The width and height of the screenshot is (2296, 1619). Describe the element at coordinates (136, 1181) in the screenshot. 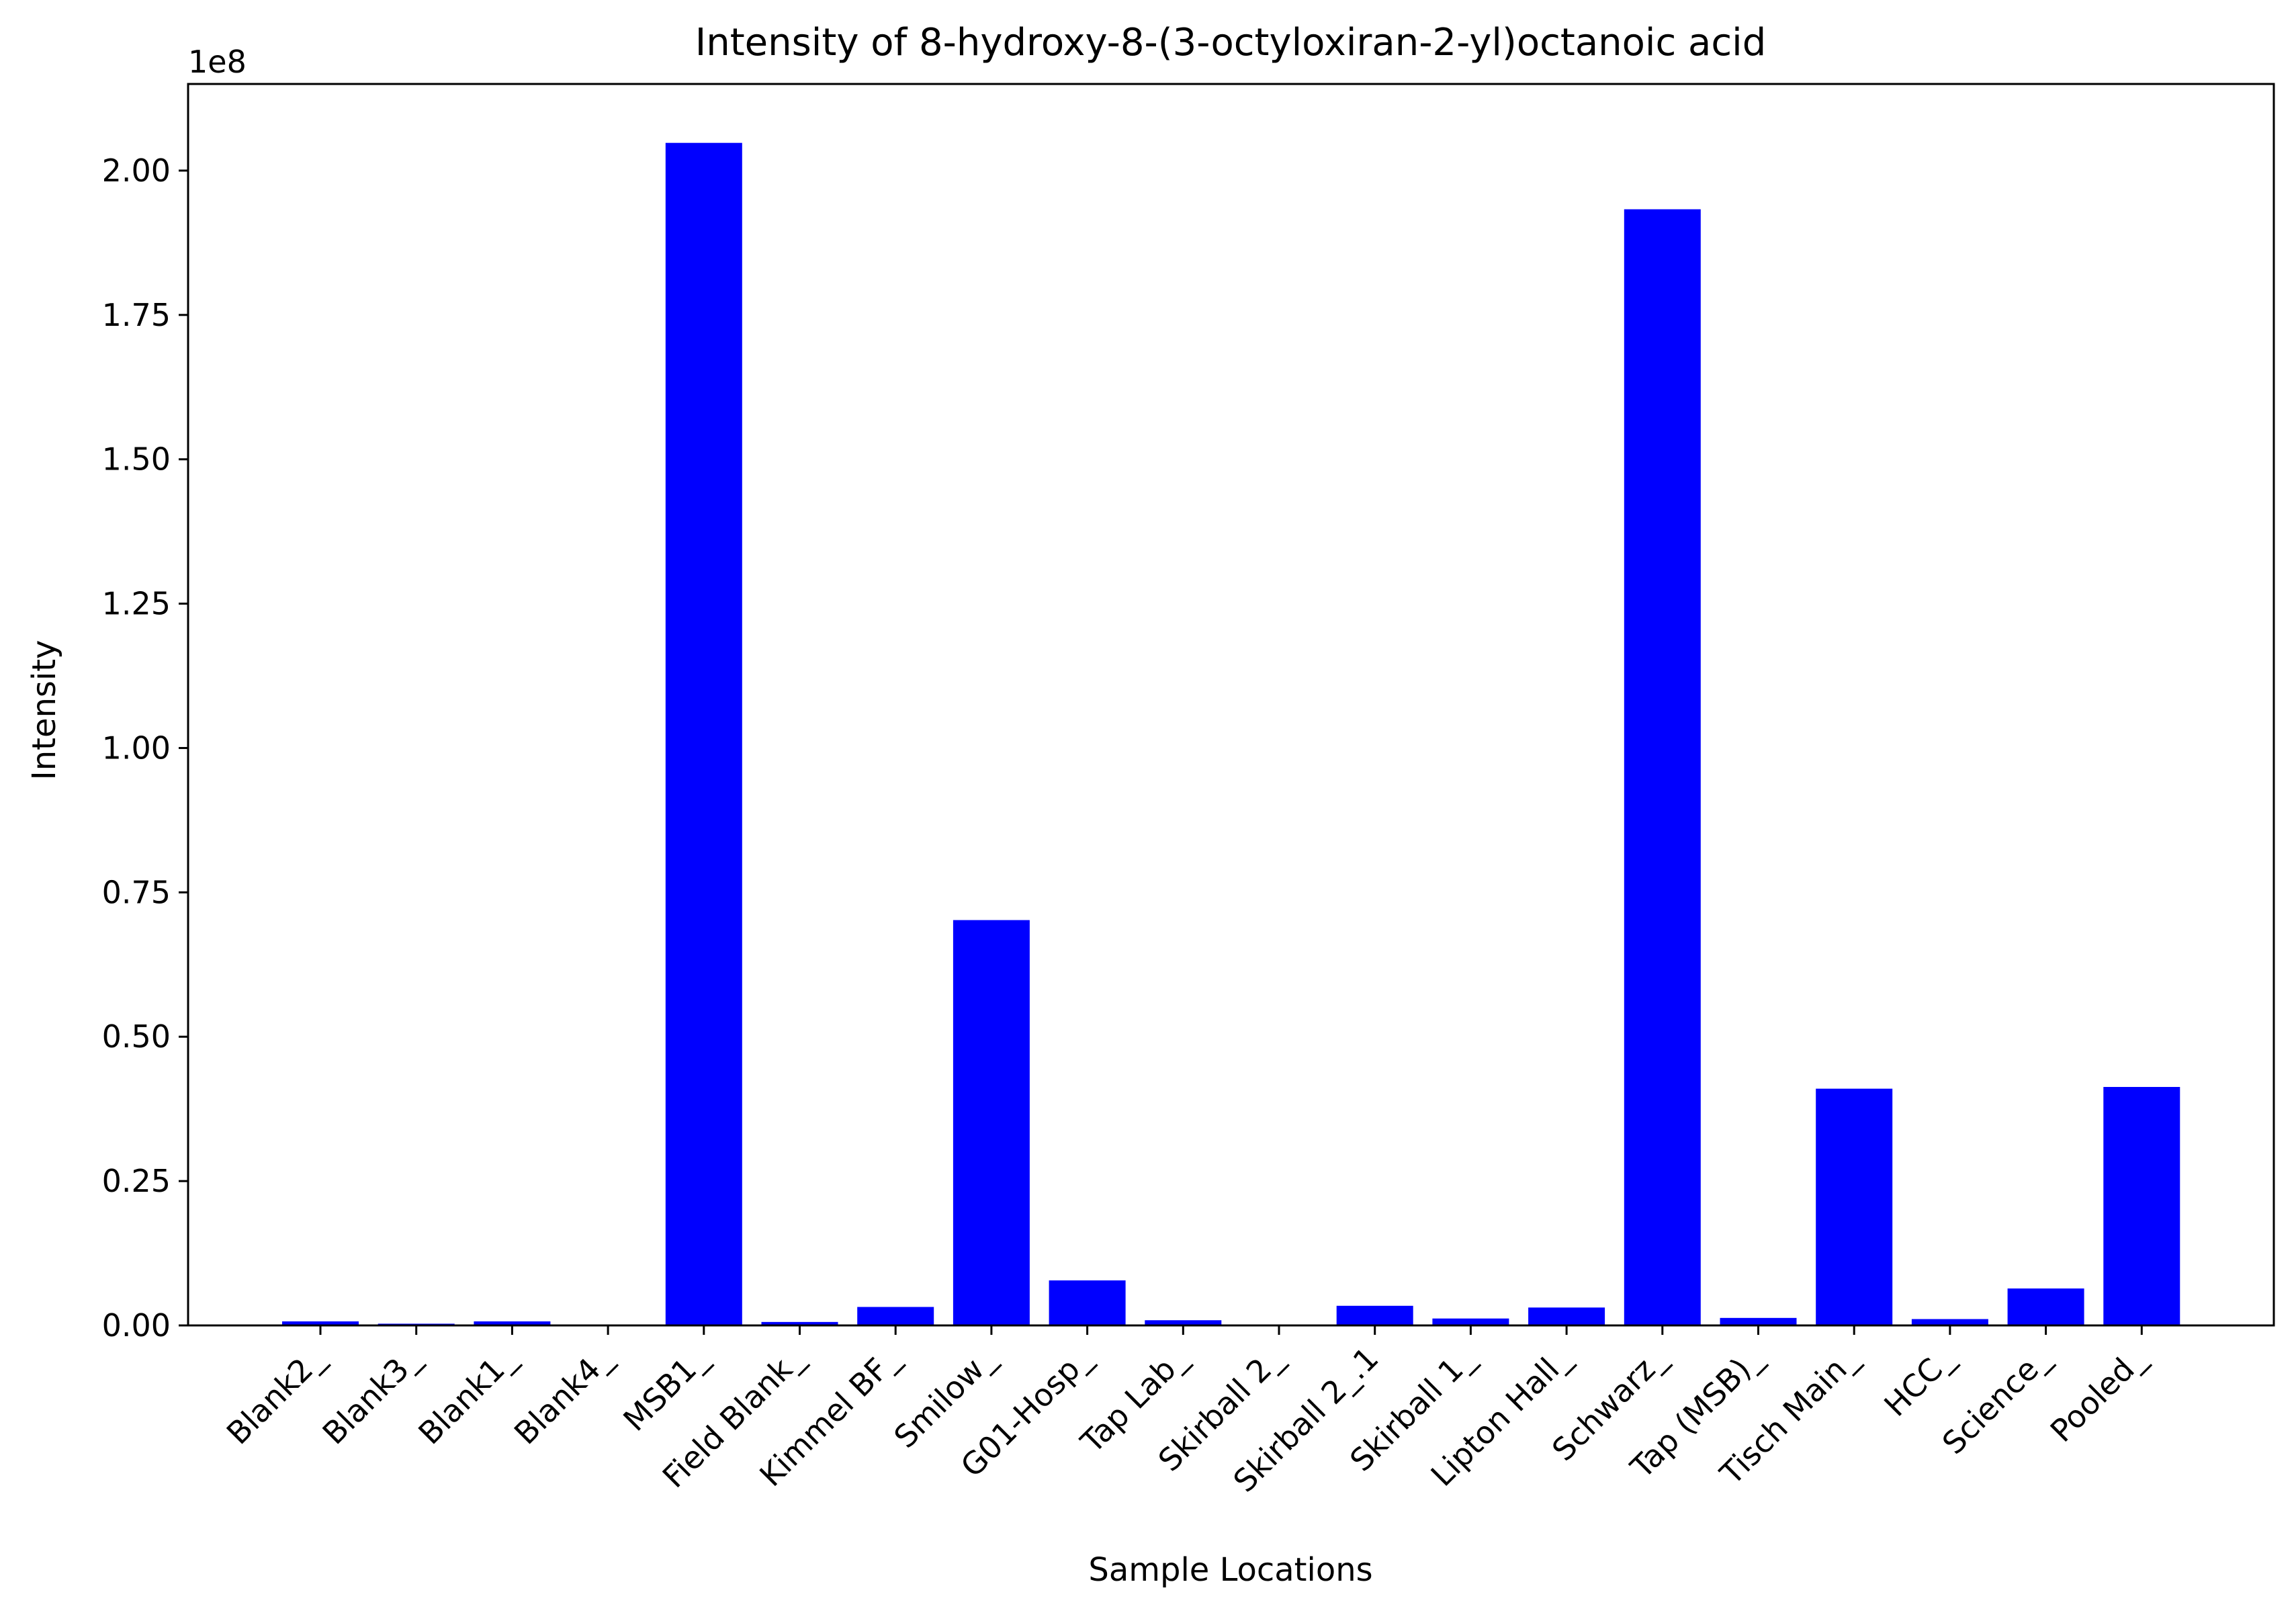

I see `y-tick-label: 0.25` at that location.